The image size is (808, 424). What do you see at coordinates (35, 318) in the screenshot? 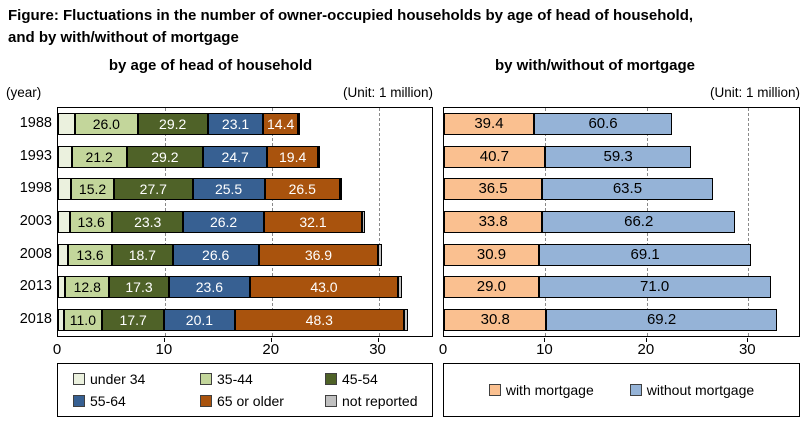
I see `year-label: 2018` at bounding box center [35, 318].